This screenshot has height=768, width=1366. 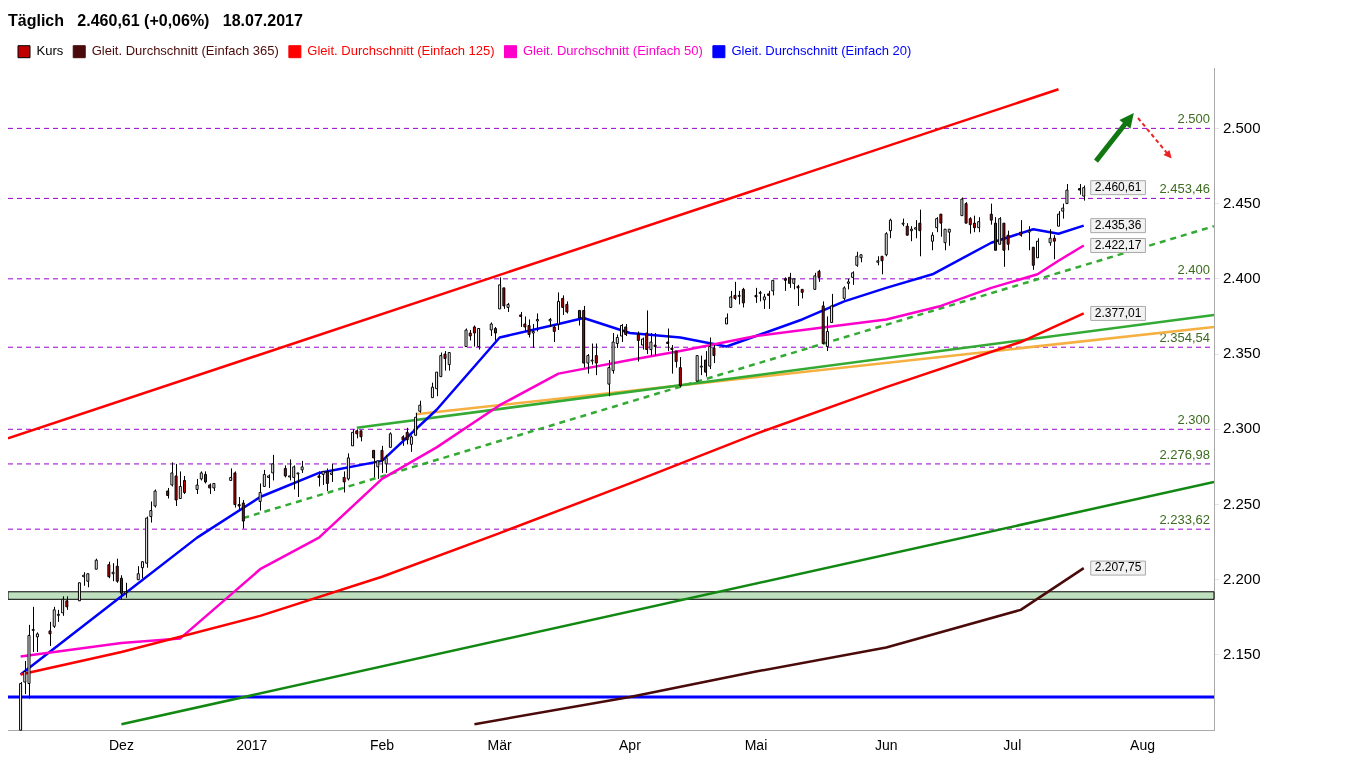 What do you see at coordinates (1143, 745) in the screenshot?
I see `x-tick-label: Aug` at bounding box center [1143, 745].